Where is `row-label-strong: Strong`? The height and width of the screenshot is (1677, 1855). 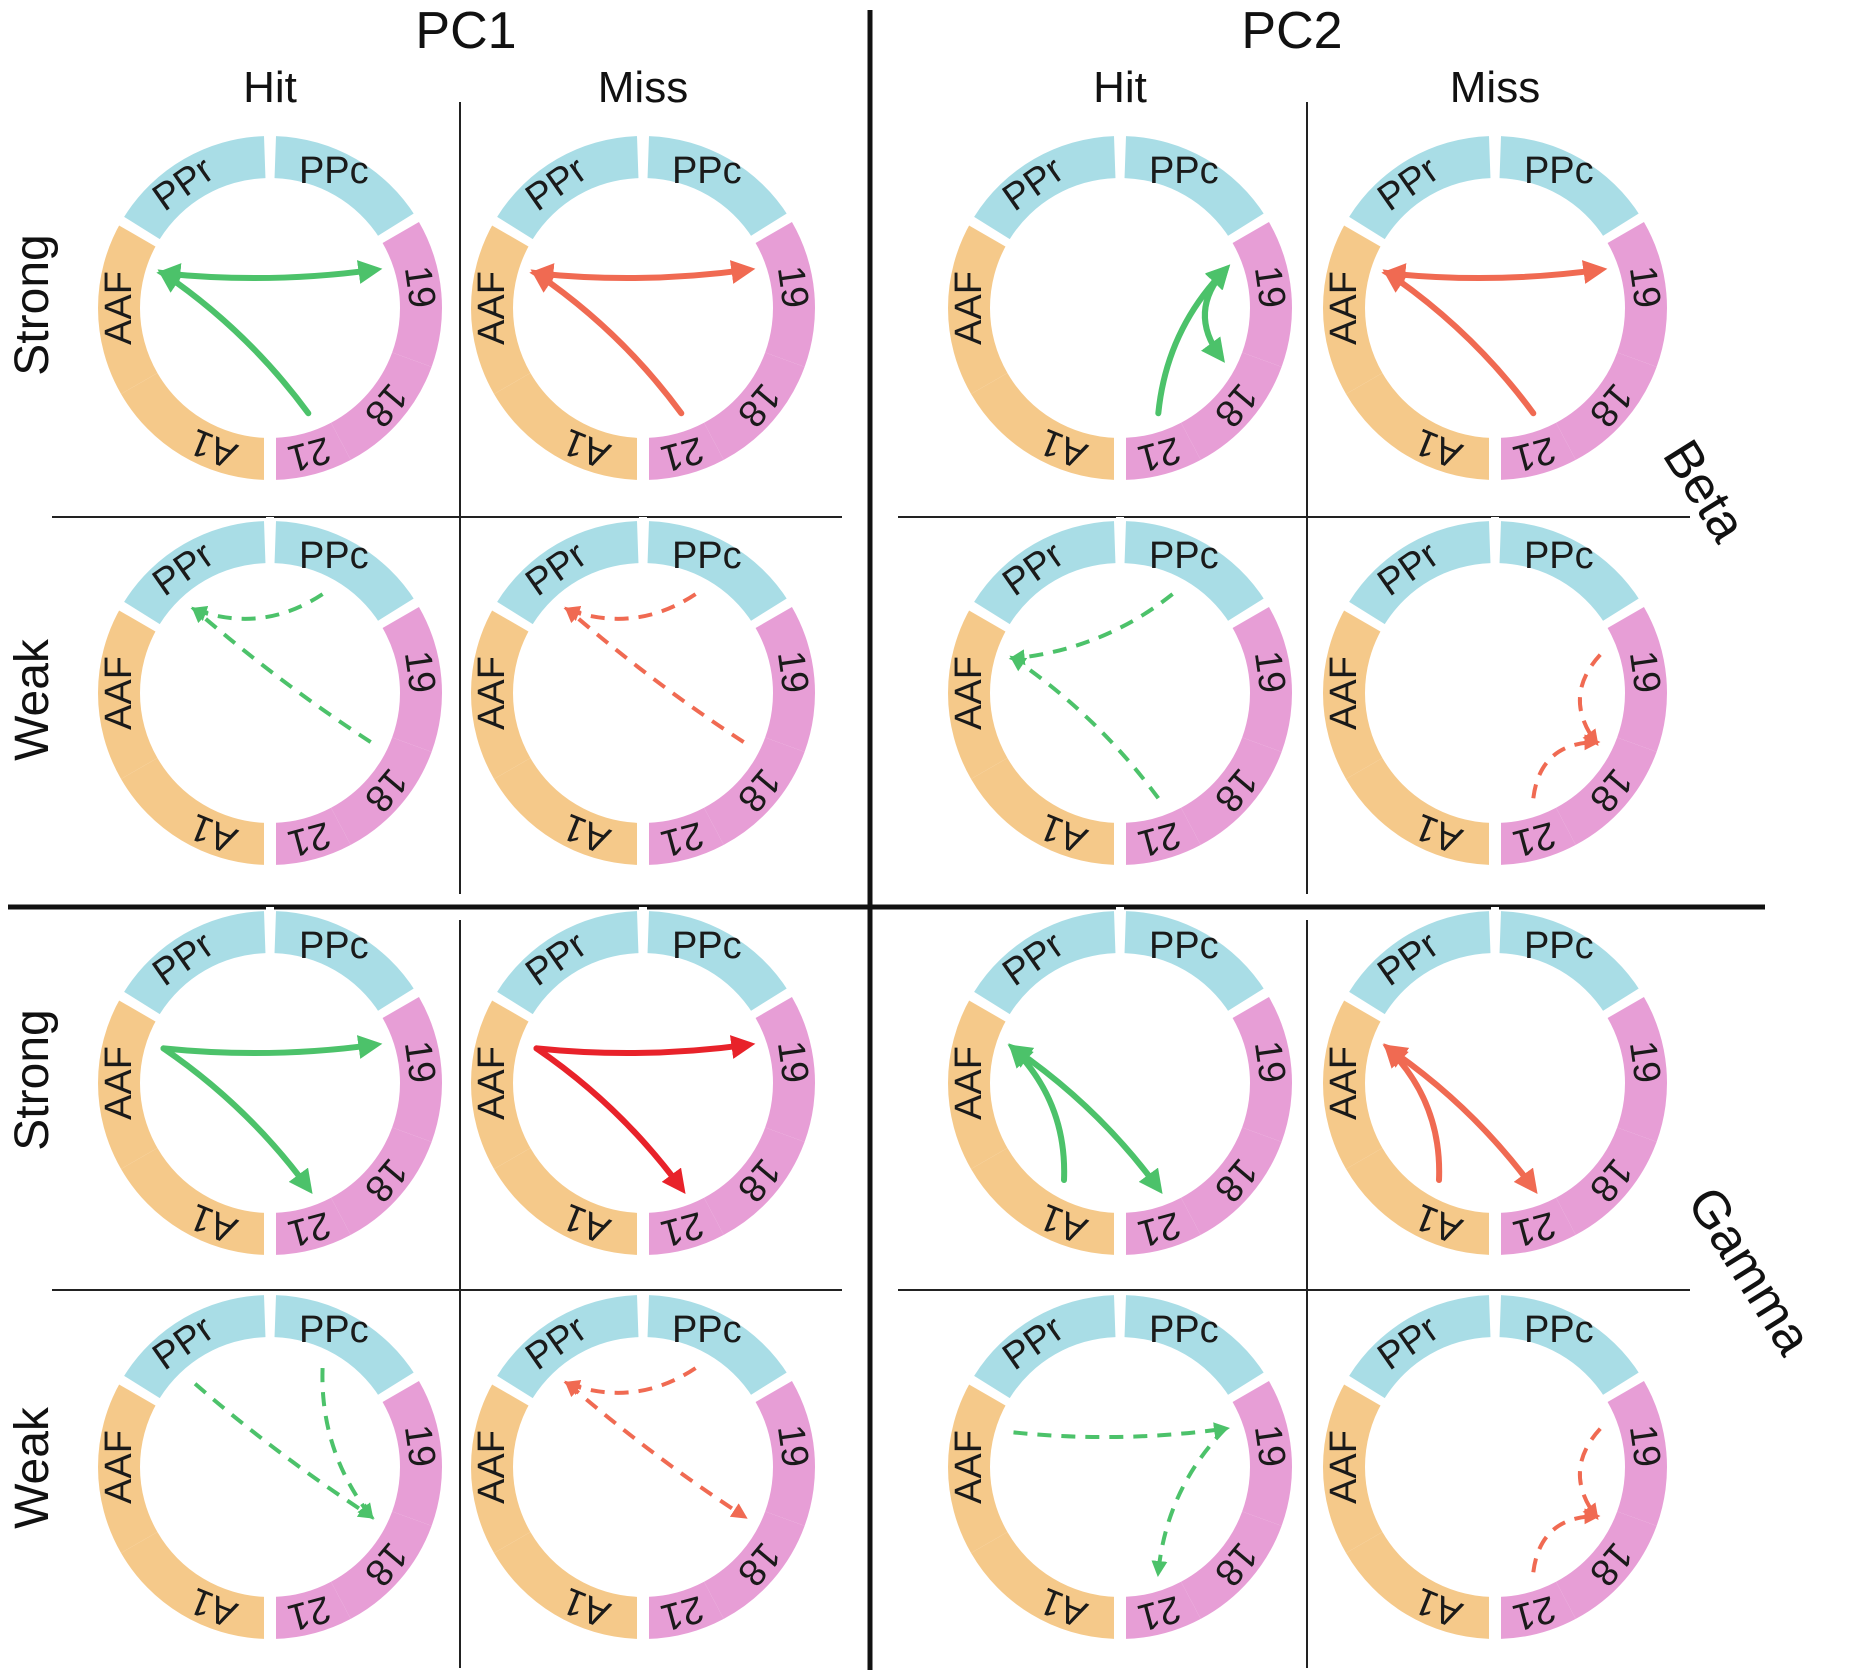 row-label-strong: Strong is located at coordinates (32, 1079).